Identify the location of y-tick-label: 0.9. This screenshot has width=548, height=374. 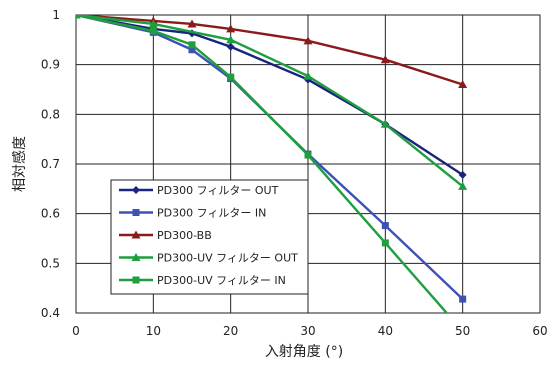
(50, 65).